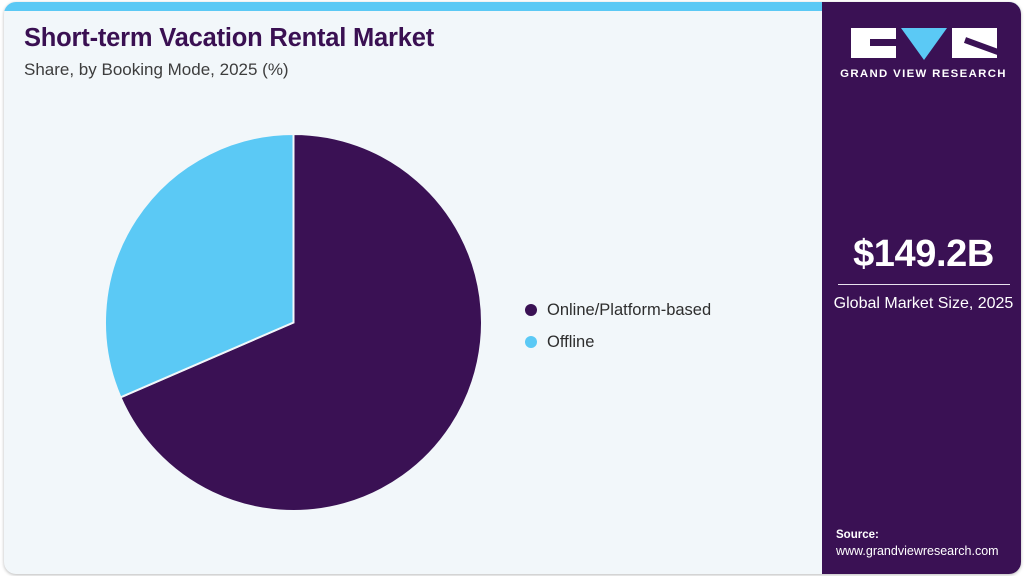 Image resolution: width=1025 pixels, height=576 pixels. I want to click on legend-item-offline: Offline, so click(665, 342).